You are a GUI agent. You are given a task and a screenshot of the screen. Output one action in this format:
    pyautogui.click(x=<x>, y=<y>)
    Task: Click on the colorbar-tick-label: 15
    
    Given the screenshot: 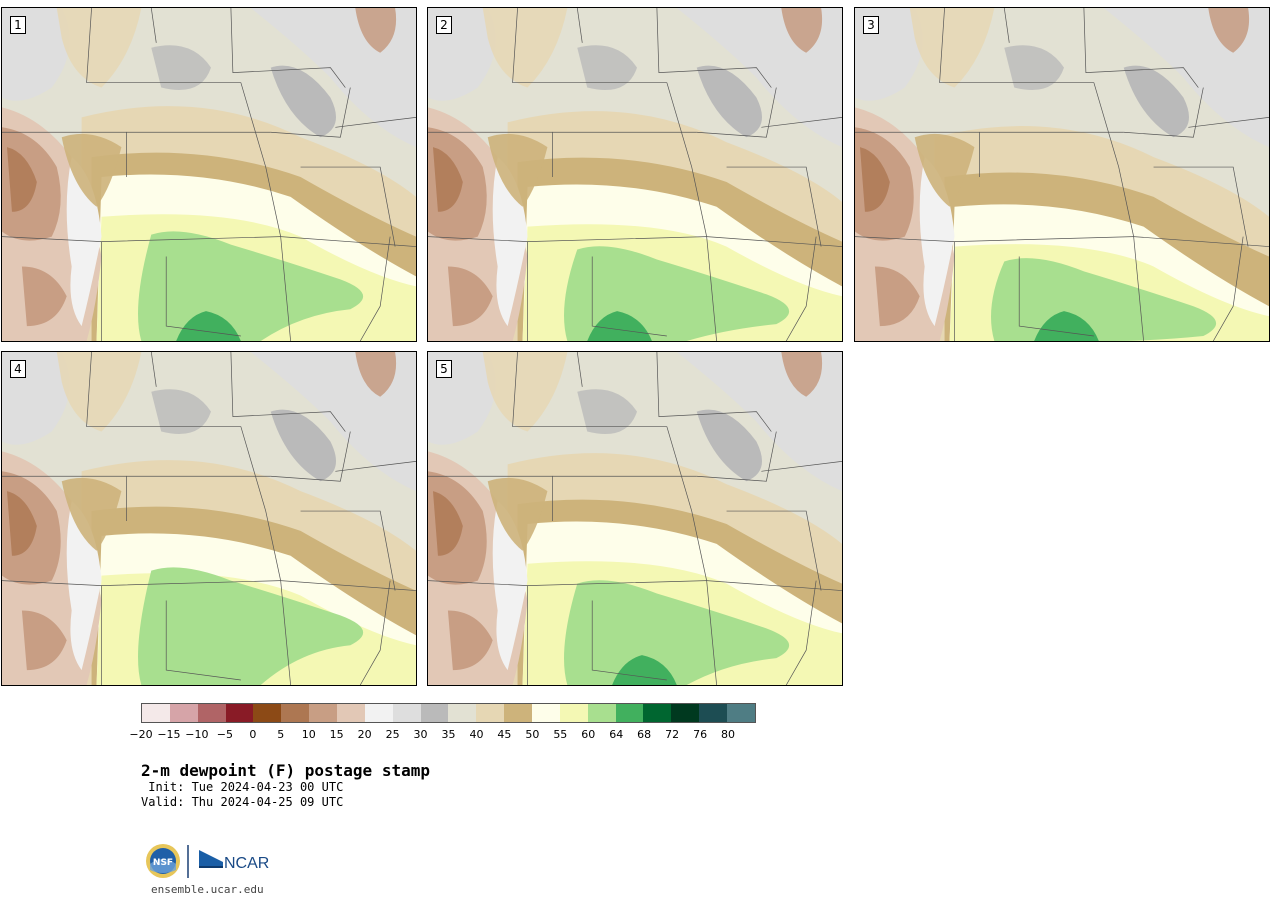 What is the action you would take?
    pyautogui.click(x=336, y=734)
    